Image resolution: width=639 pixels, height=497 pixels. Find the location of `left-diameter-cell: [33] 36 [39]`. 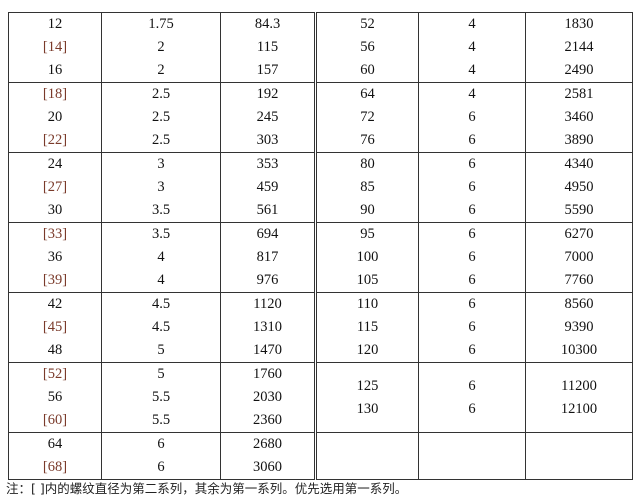

left-diameter-cell: [33] 36 [39] is located at coordinates (55, 257).